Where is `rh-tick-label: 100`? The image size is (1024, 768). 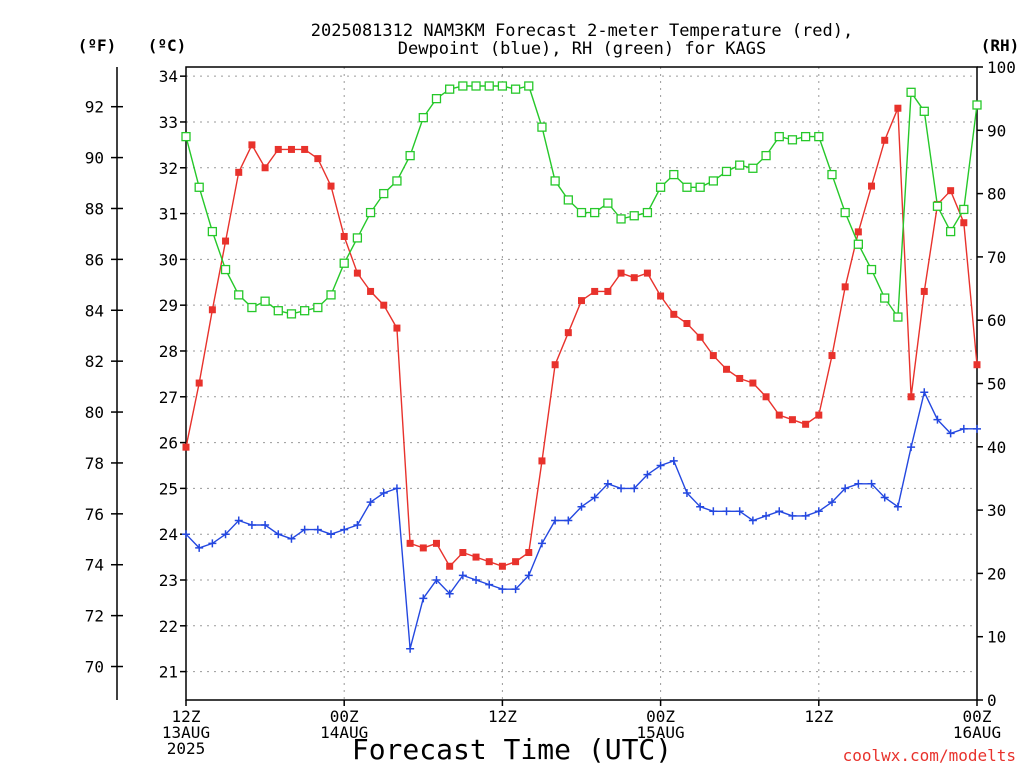 rh-tick-label: 100 is located at coordinates (1001, 67).